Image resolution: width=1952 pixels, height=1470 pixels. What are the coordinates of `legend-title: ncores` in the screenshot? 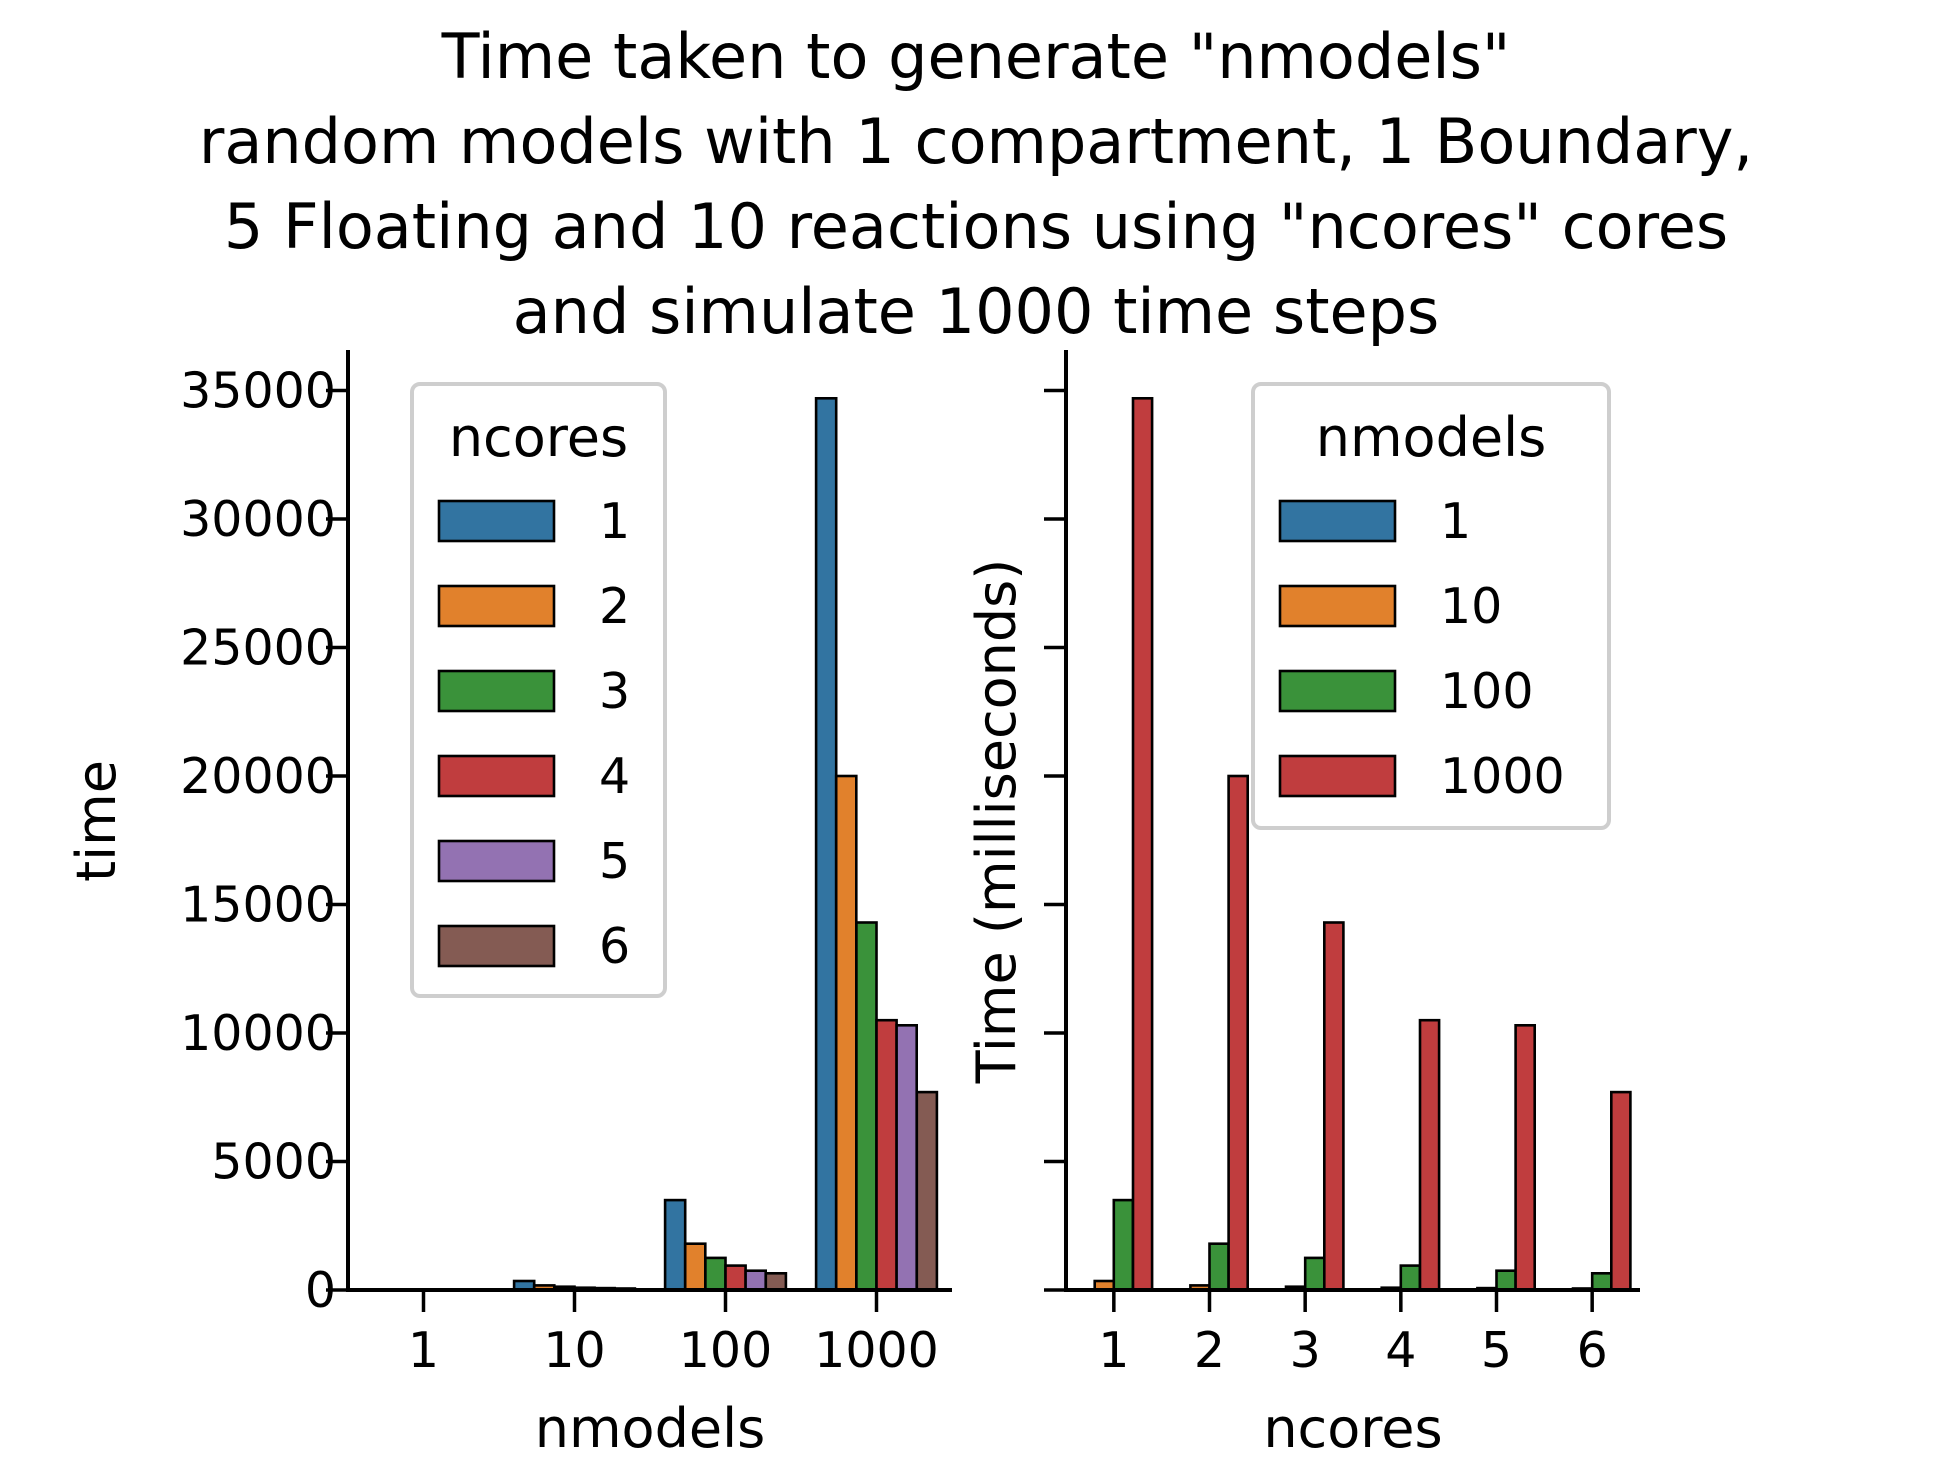 It's located at (538, 437).